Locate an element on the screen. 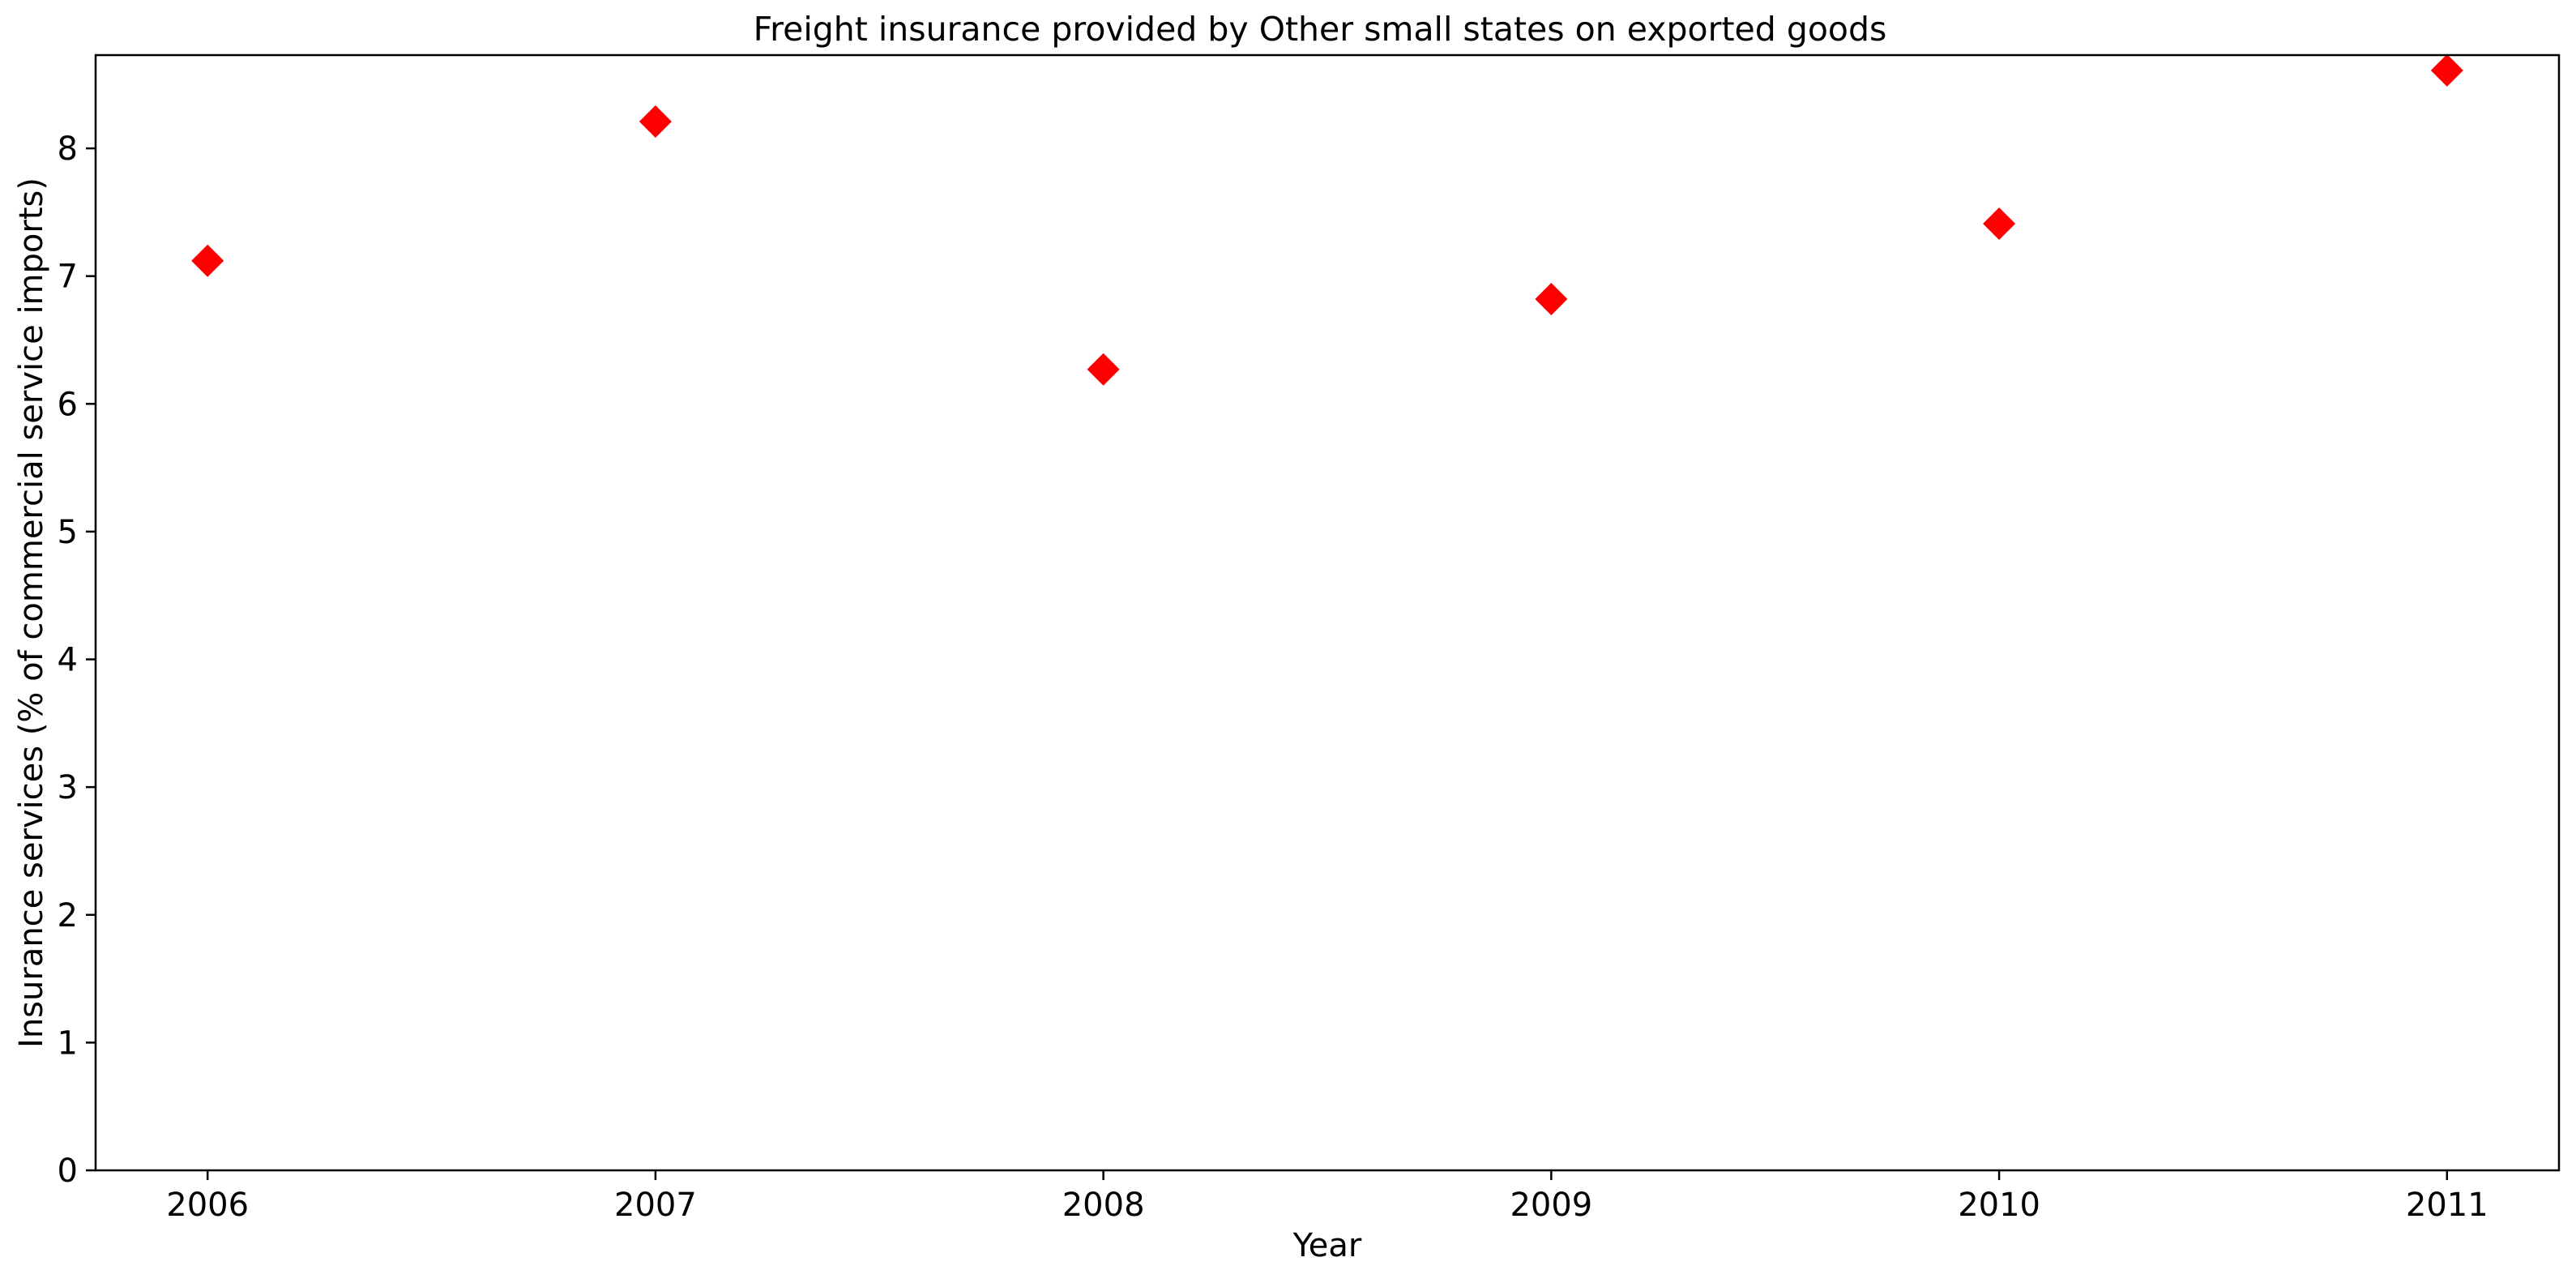 This screenshot has width=2576, height=1283. y-tick-label: 0 is located at coordinates (68, 1171).